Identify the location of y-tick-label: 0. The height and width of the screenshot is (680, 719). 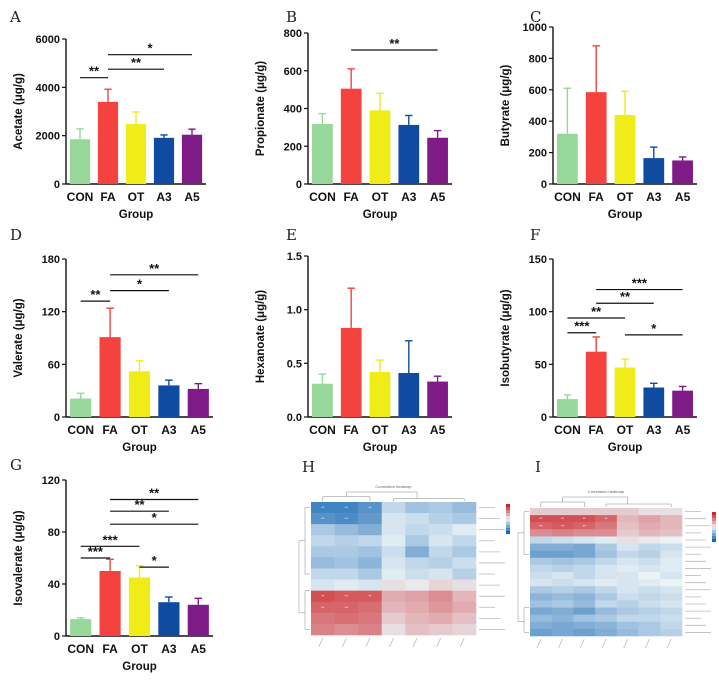
(299, 185).